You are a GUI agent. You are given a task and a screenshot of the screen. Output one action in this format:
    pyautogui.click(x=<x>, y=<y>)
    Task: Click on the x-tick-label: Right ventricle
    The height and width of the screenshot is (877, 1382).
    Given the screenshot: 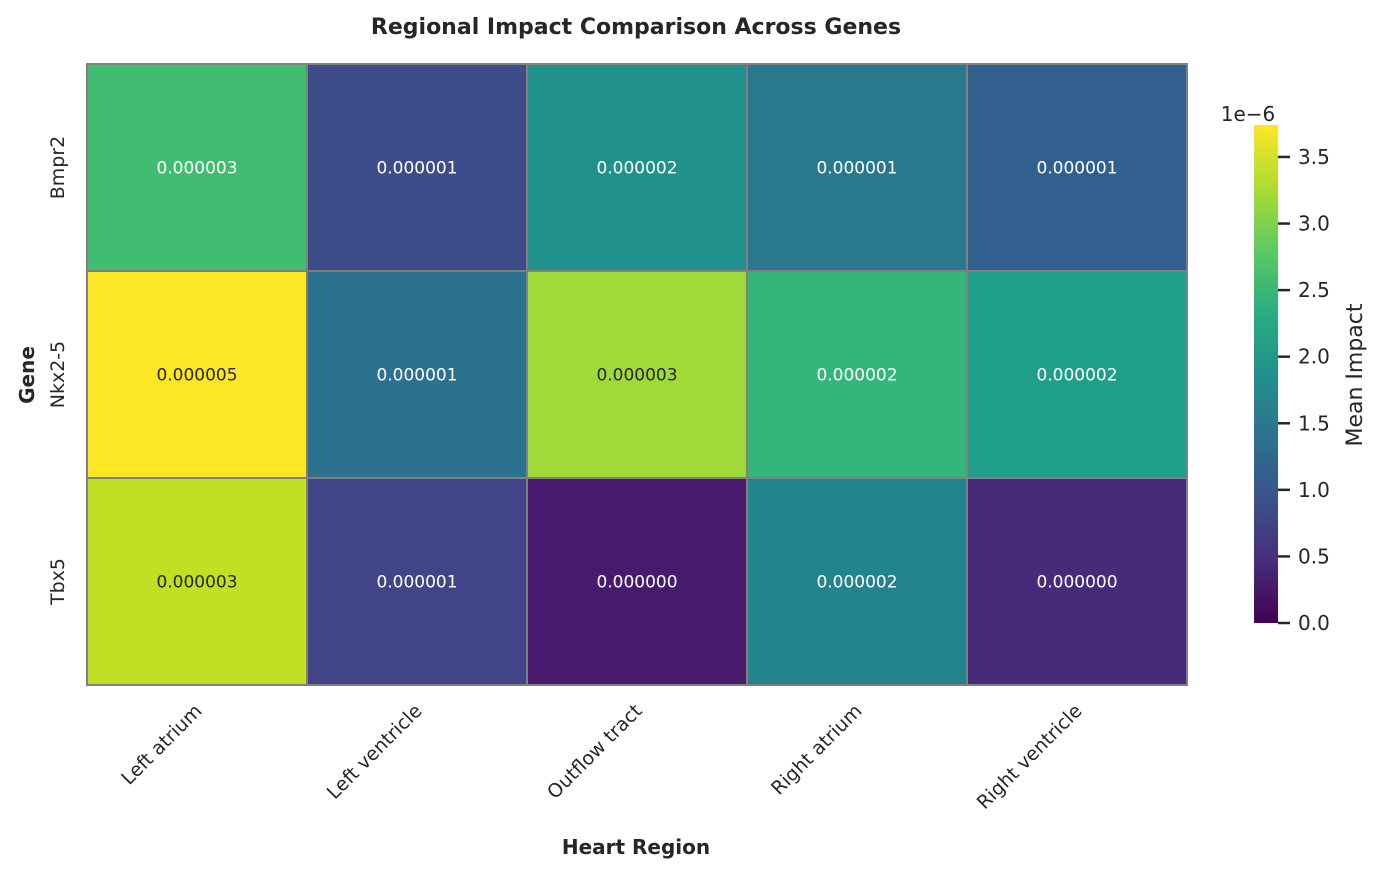 What is the action you would take?
    pyautogui.click(x=1030, y=757)
    